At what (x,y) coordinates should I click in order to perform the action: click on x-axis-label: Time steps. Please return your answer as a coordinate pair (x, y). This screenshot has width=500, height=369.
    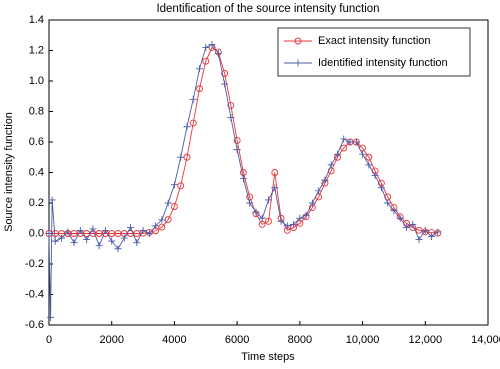
    Looking at the image, I should click on (268, 357).